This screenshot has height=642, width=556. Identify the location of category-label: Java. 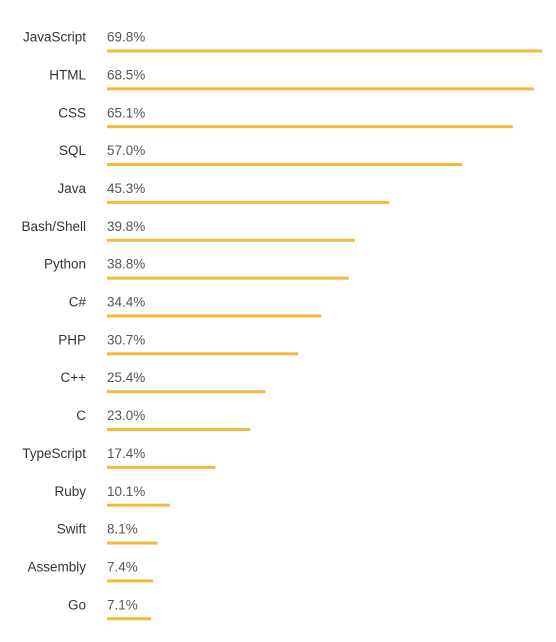
(71, 188).